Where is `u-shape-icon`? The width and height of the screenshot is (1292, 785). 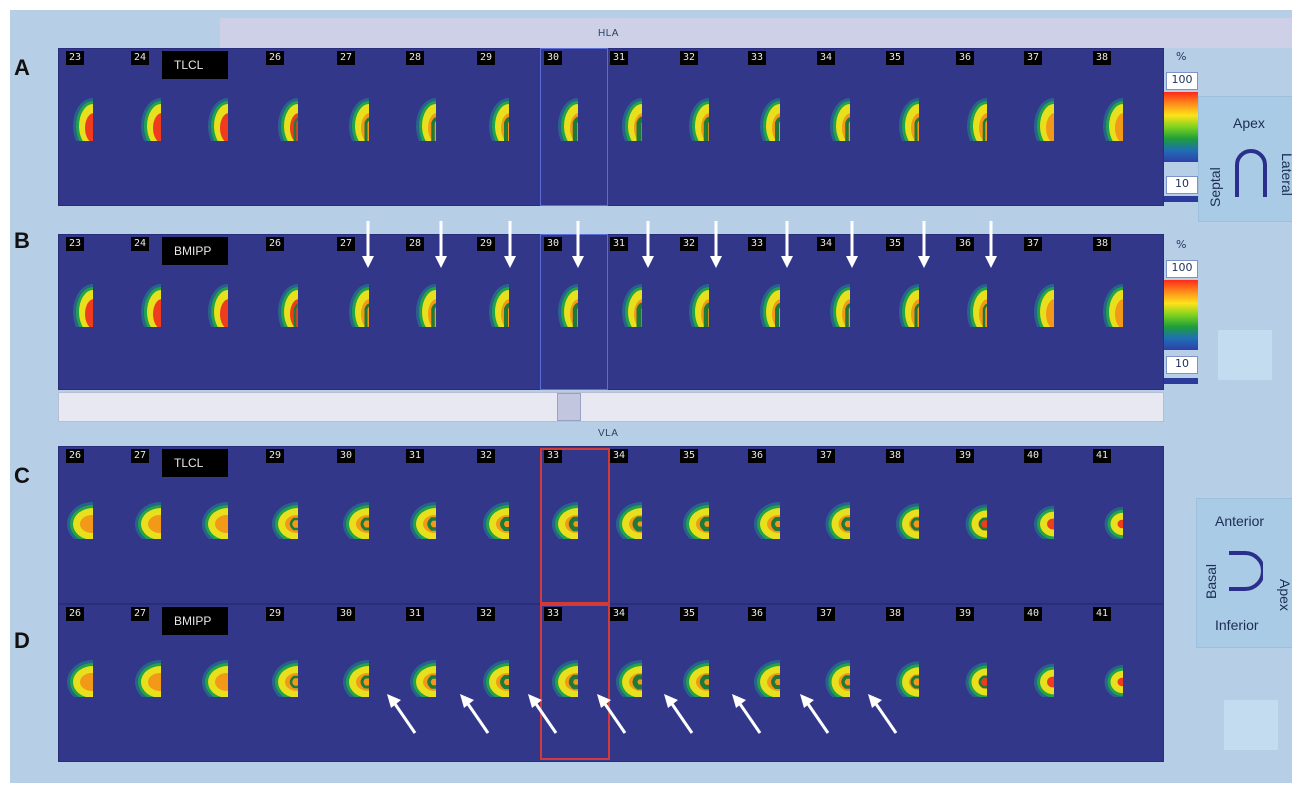 u-shape-icon is located at coordinates (1251, 173).